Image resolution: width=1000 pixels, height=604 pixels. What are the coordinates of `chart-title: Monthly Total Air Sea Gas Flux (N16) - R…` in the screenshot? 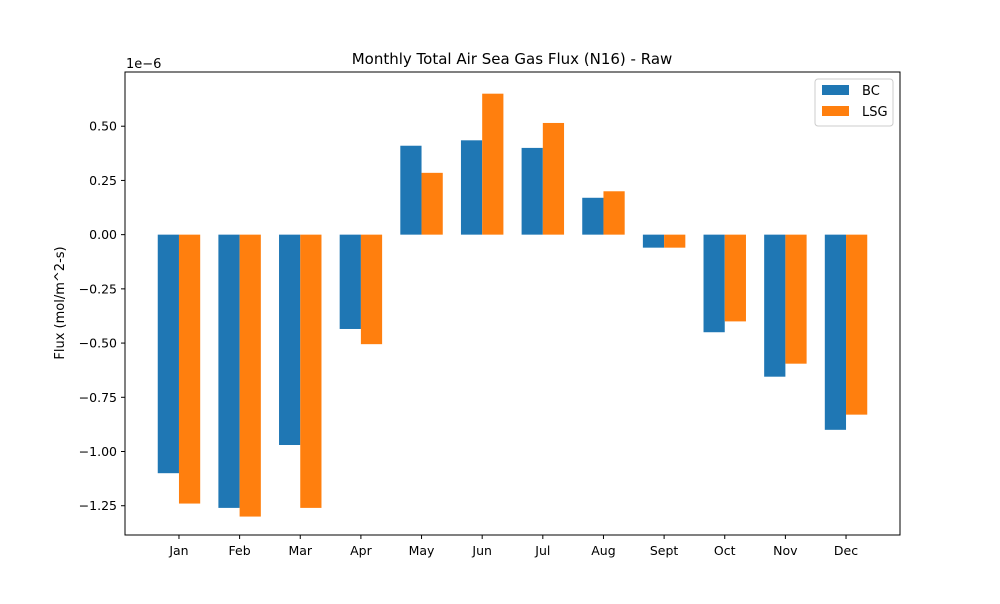 It's located at (512, 59).